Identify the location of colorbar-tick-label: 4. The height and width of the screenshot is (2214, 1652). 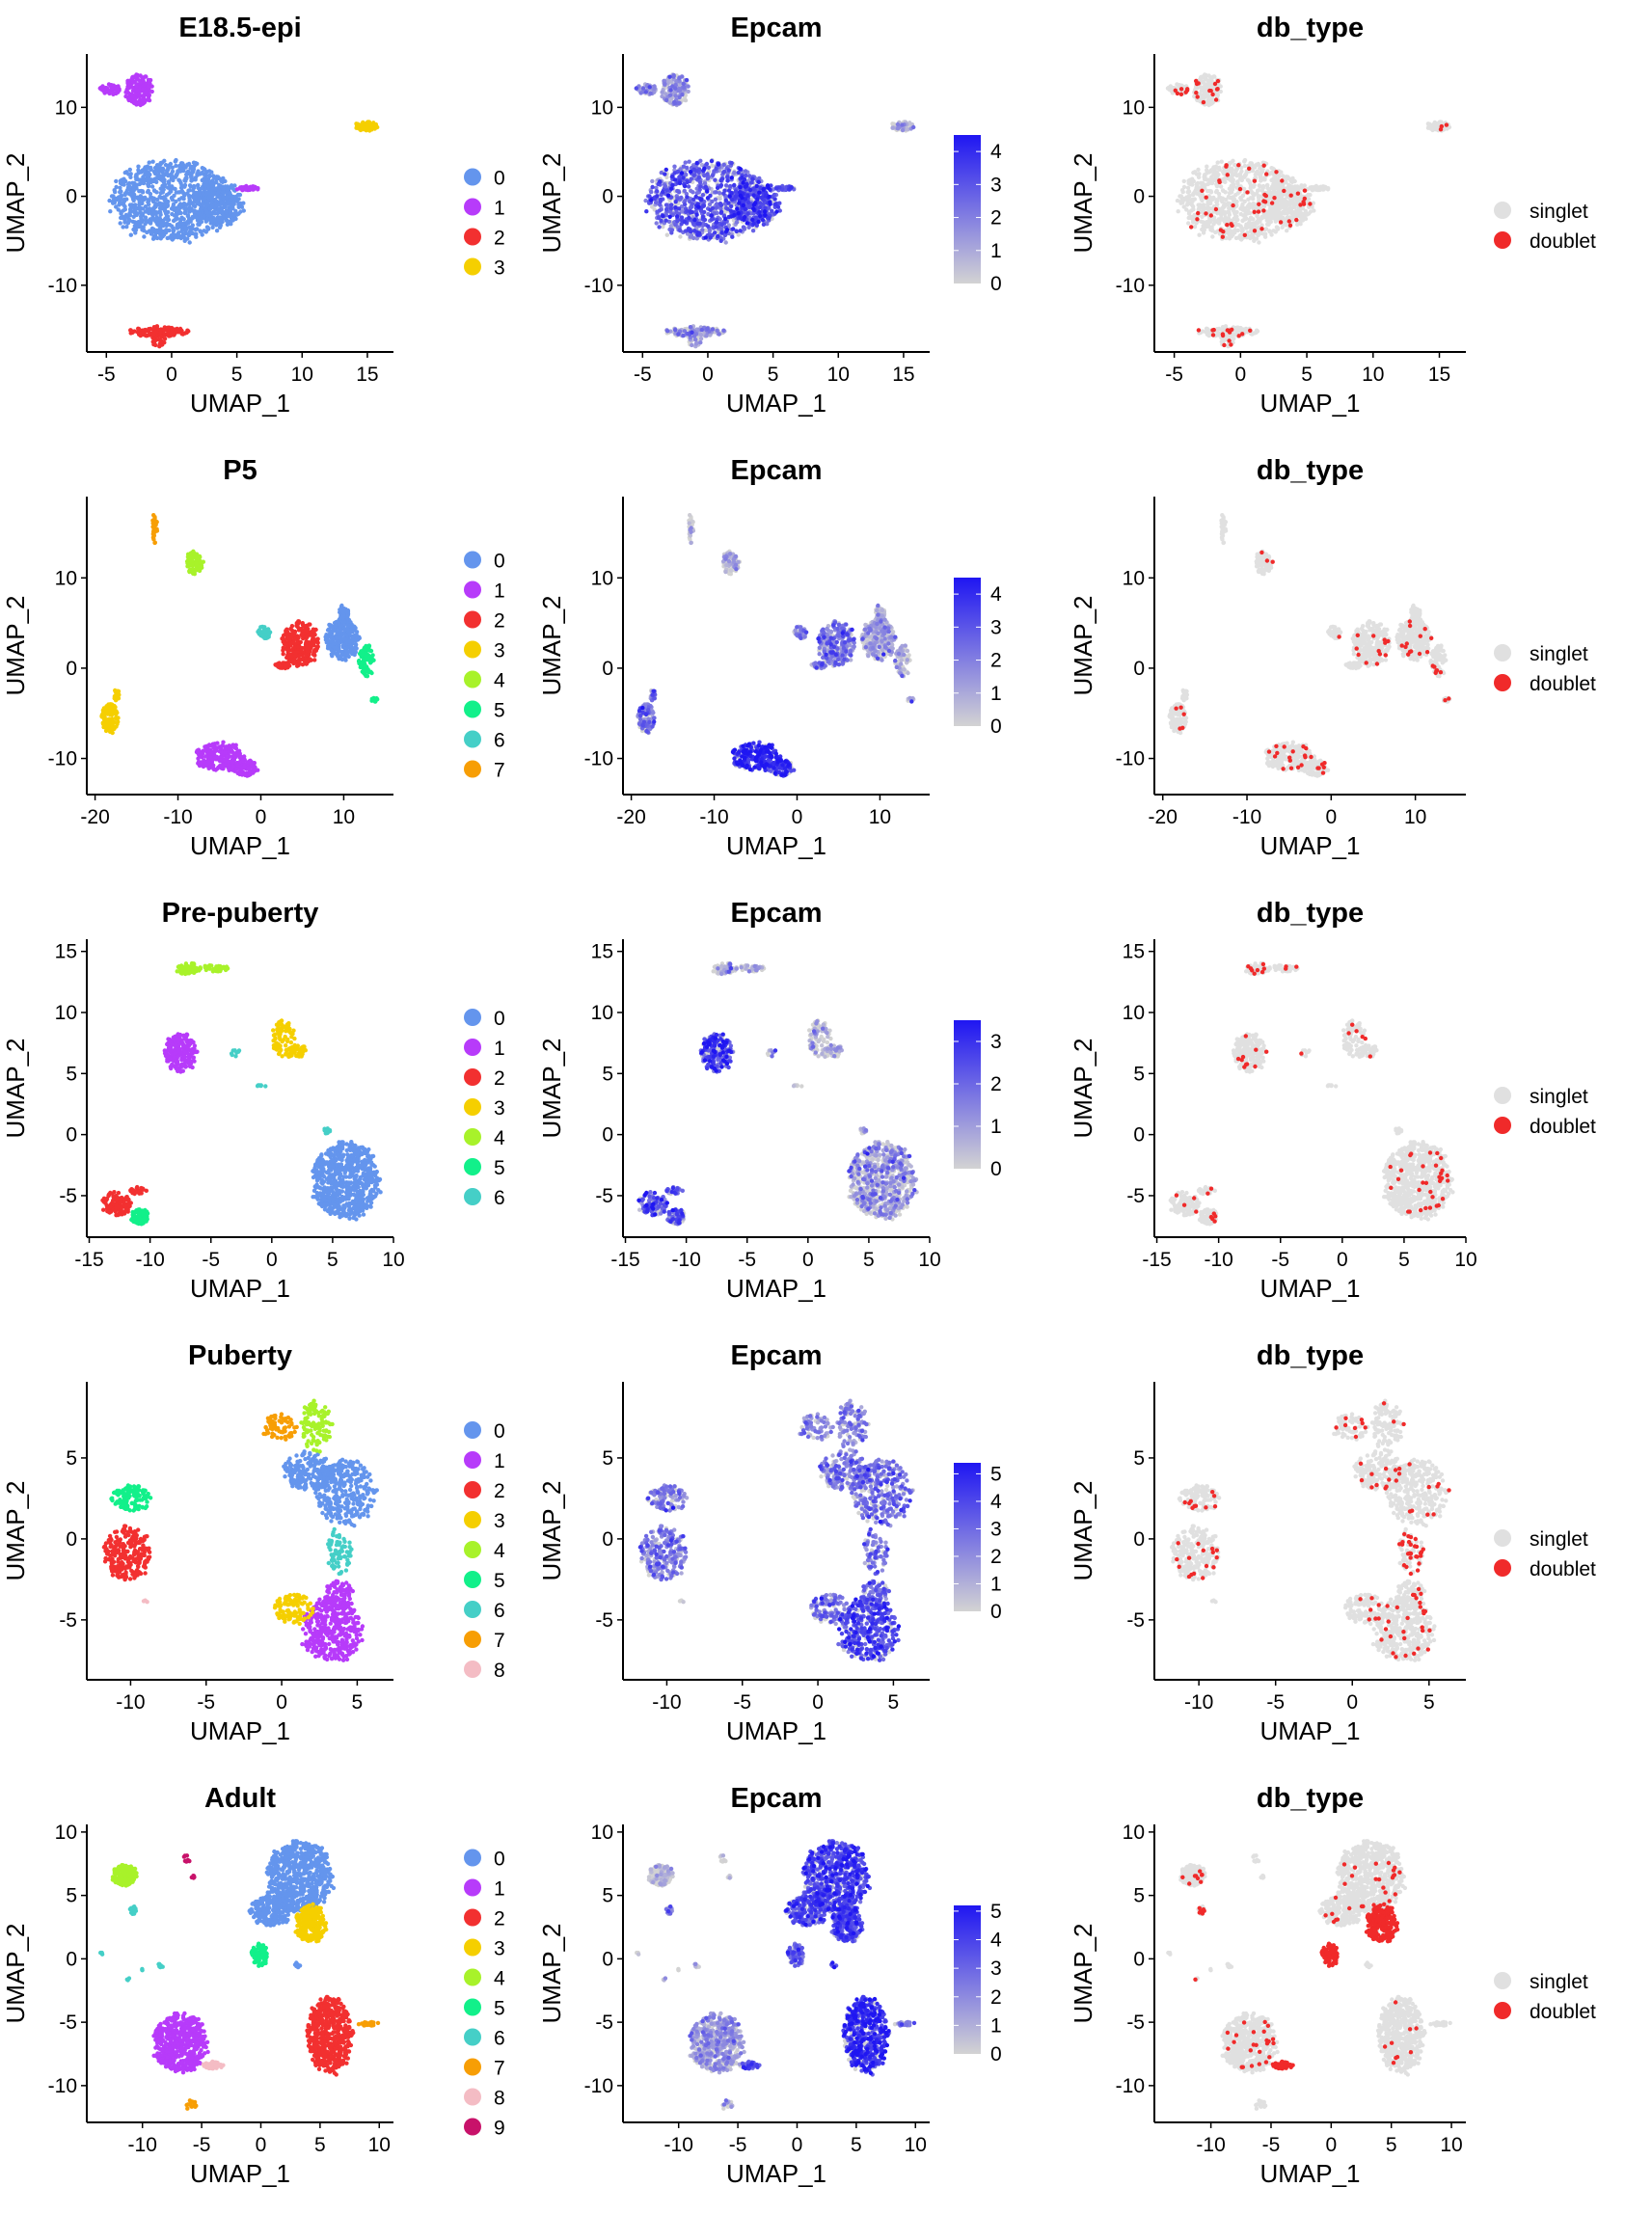
(996, 152).